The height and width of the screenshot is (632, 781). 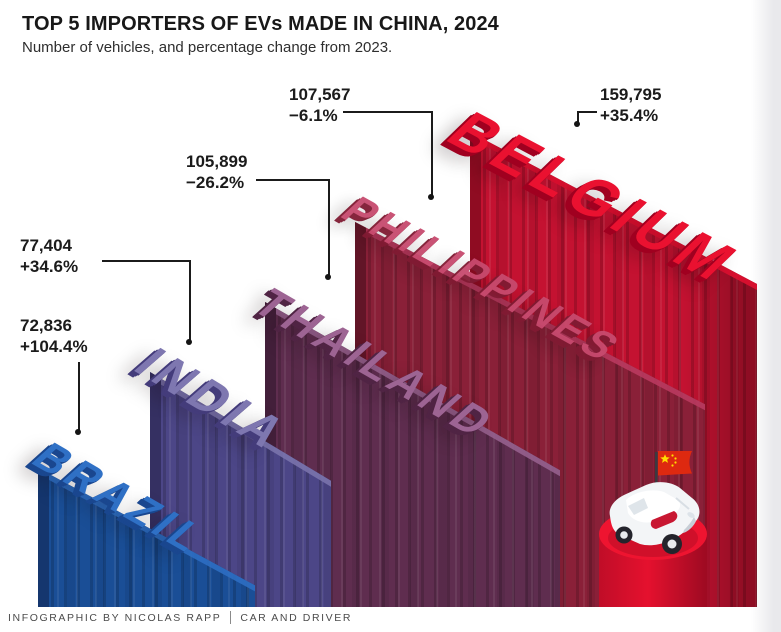 What do you see at coordinates (49, 266) in the screenshot?
I see `pct-india: +34.6%` at bounding box center [49, 266].